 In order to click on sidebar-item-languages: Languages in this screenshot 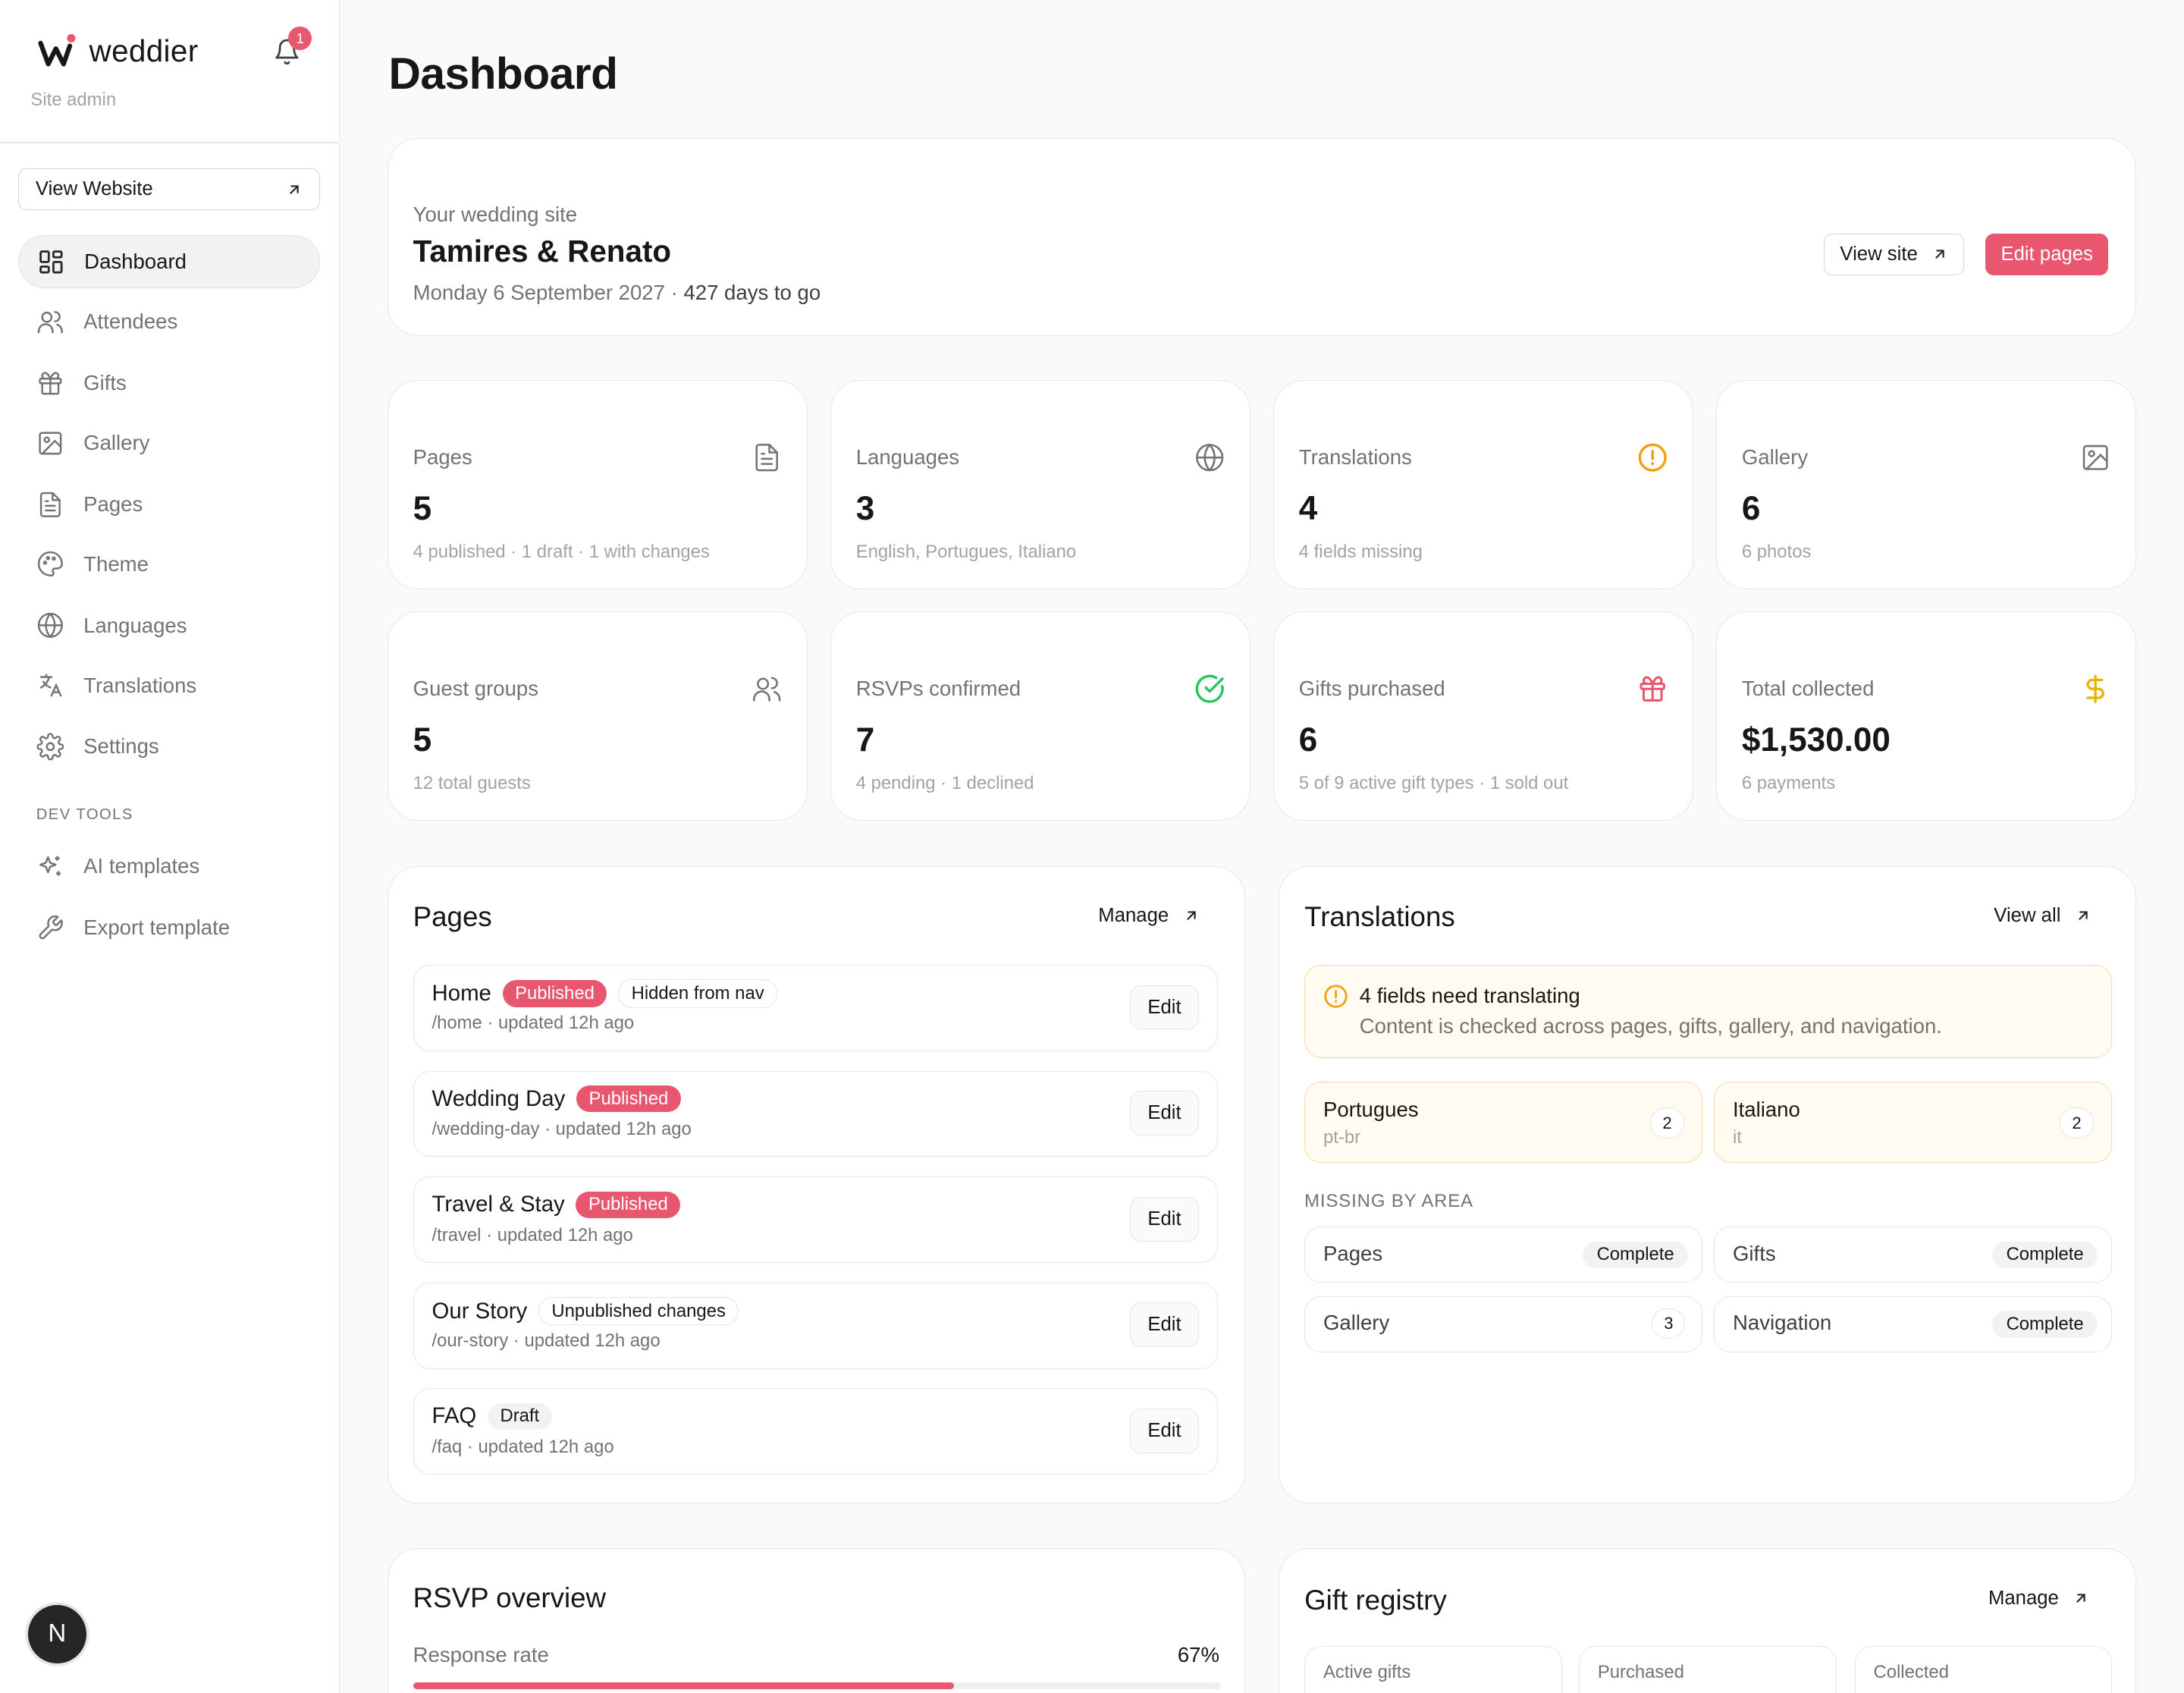, I will do `click(169, 625)`.